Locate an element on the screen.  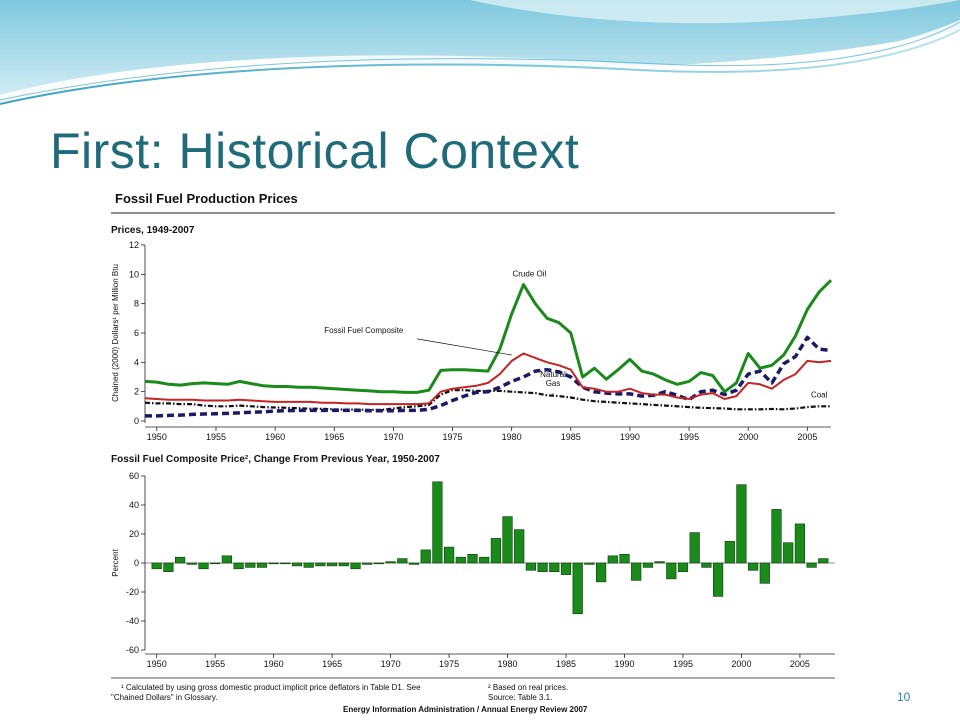
bar-1970 is located at coordinates (390, 562).